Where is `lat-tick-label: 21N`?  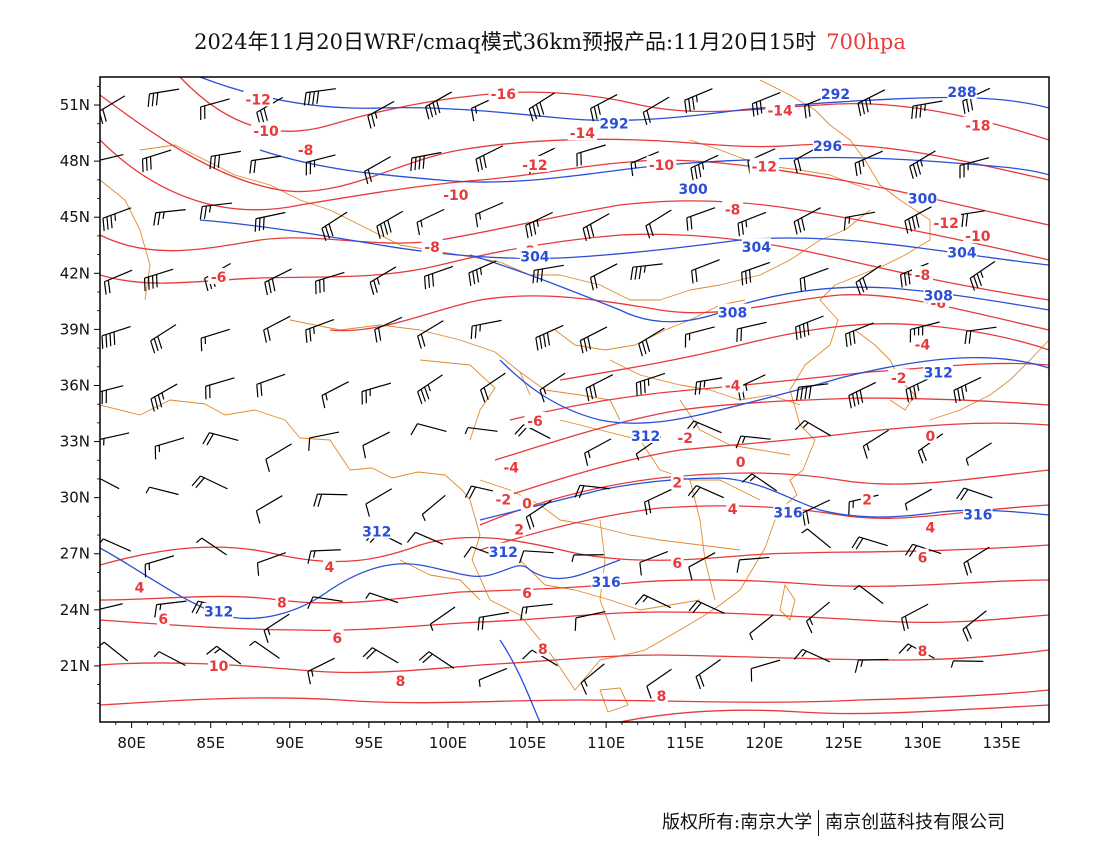 lat-tick-label: 21N is located at coordinates (75, 666).